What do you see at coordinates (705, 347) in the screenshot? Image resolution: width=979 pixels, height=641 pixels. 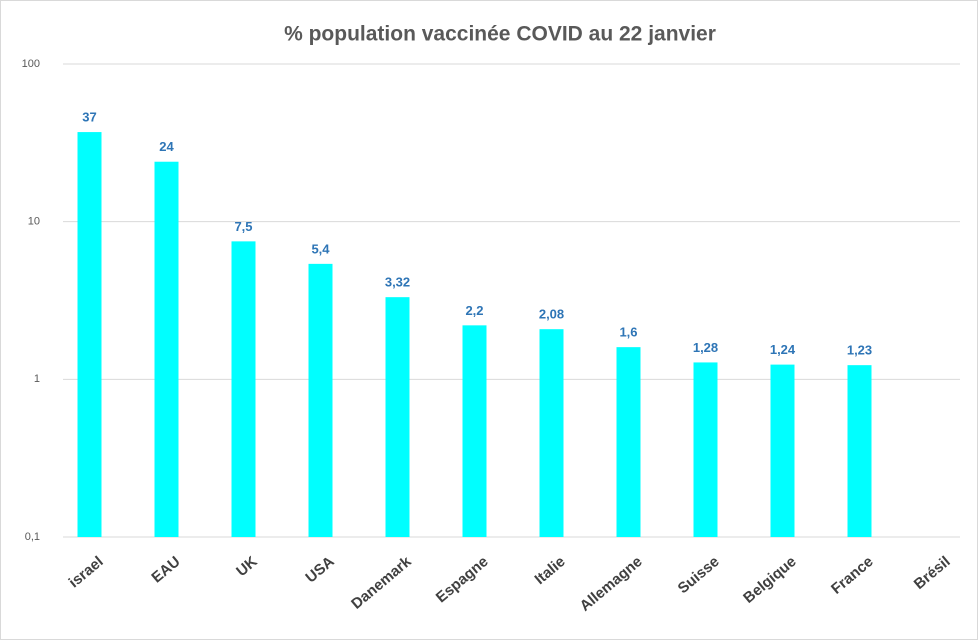 I see `data-label: 1,28` at bounding box center [705, 347].